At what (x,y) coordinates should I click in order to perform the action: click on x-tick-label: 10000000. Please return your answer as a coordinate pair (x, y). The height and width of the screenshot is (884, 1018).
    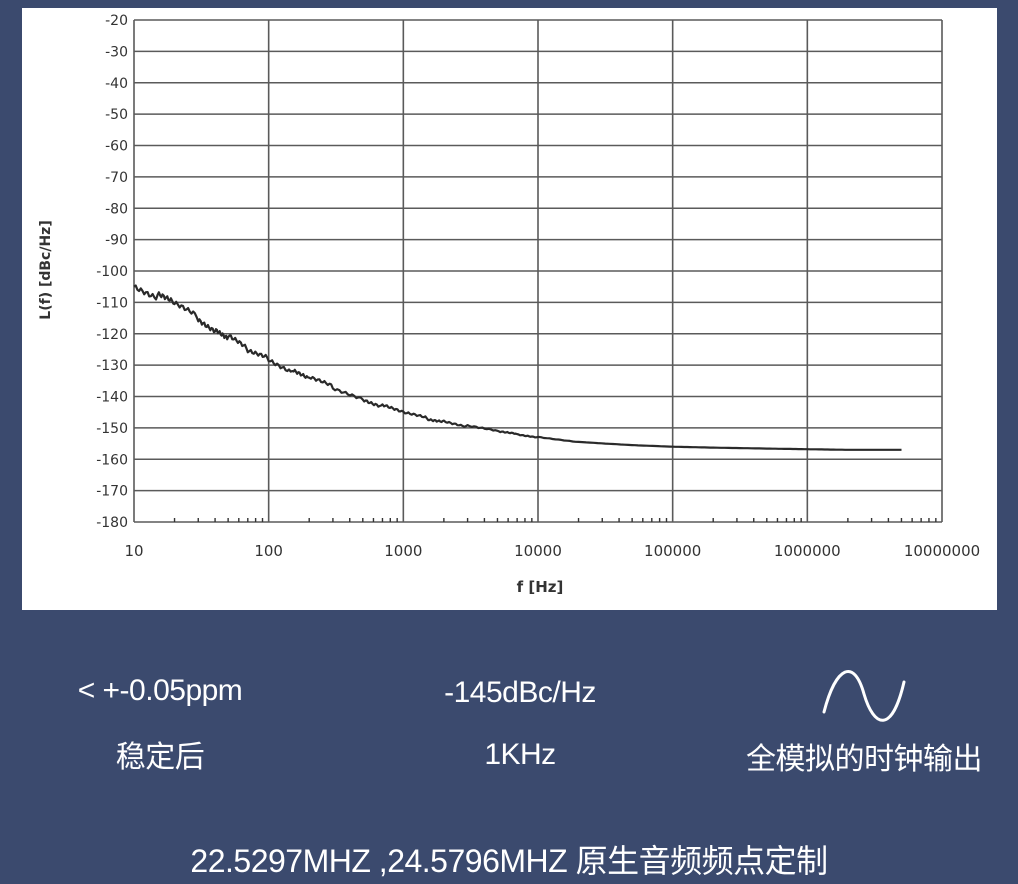
    Looking at the image, I should click on (942, 551).